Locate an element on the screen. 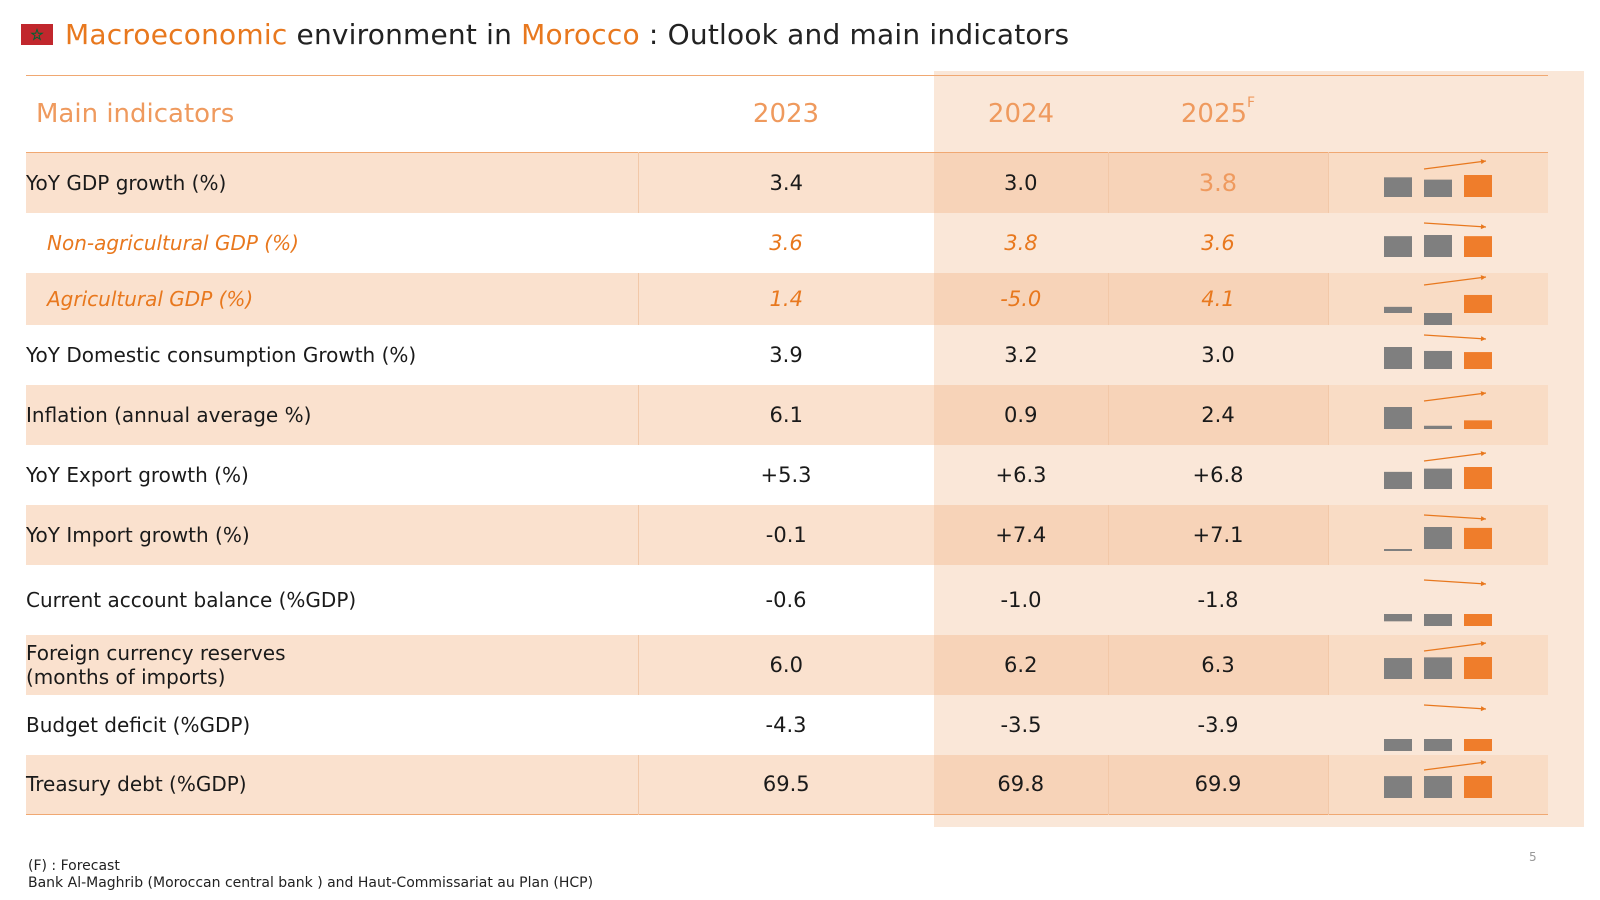 The image size is (1600, 900). header-2025-year: 2025 is located at coordinates (1214, 114).